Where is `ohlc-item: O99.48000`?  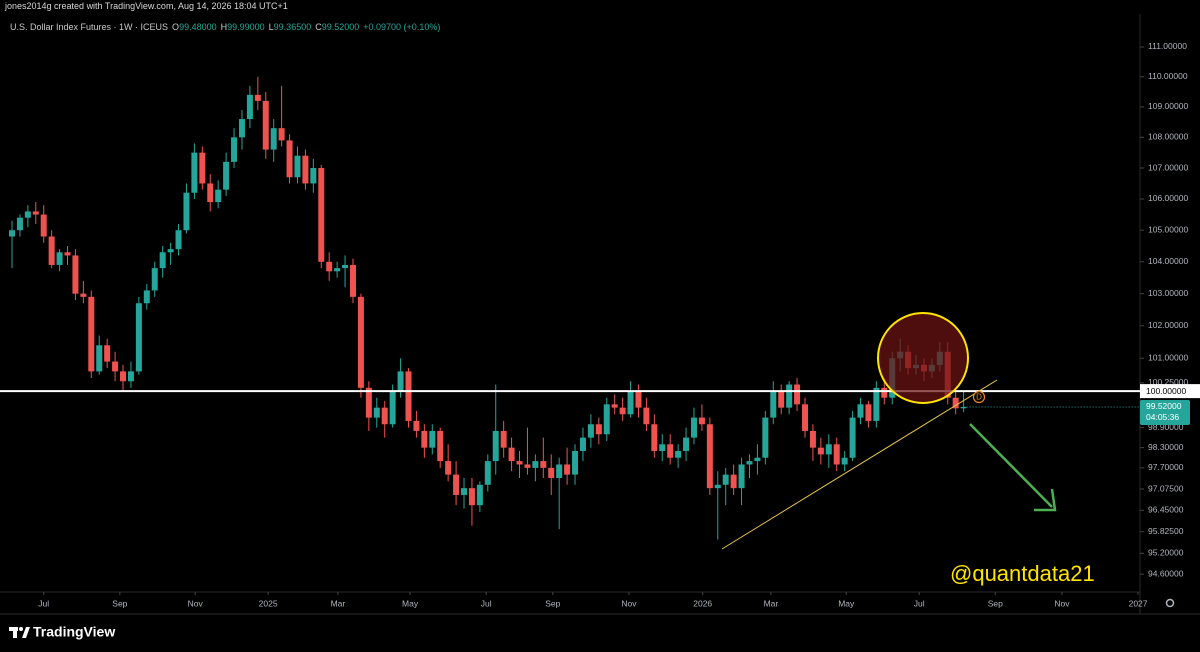
ohlc-item: O99.48000 is located at coordinates (194, 27).